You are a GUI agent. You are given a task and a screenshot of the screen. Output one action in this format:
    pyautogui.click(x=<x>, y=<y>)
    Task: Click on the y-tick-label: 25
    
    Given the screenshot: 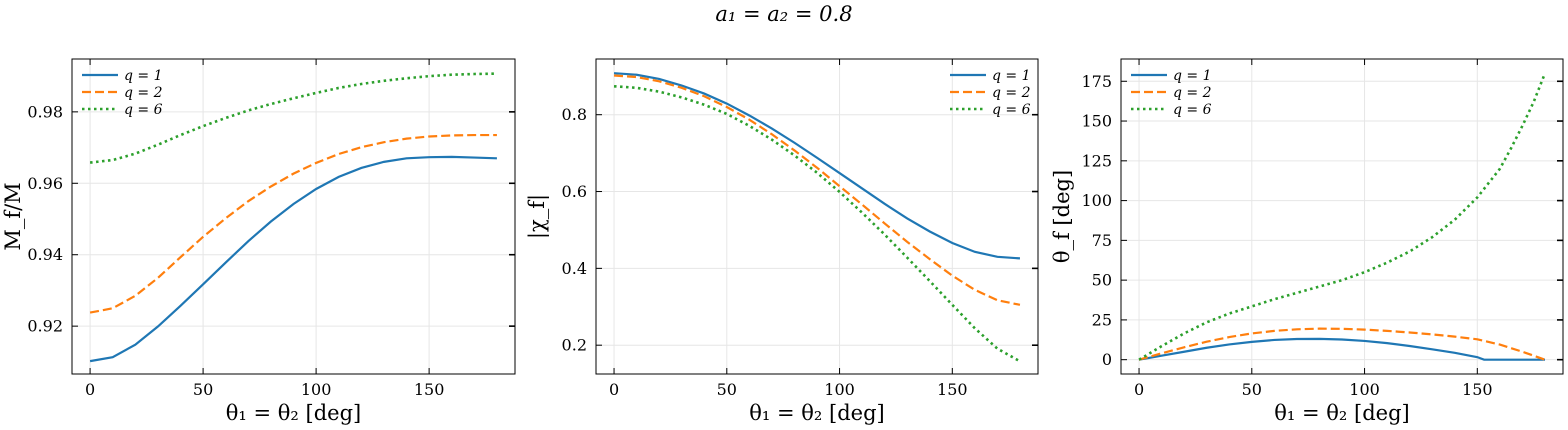 What is the action you would take?
    pyautogui.click(x=1102, y=319)
    